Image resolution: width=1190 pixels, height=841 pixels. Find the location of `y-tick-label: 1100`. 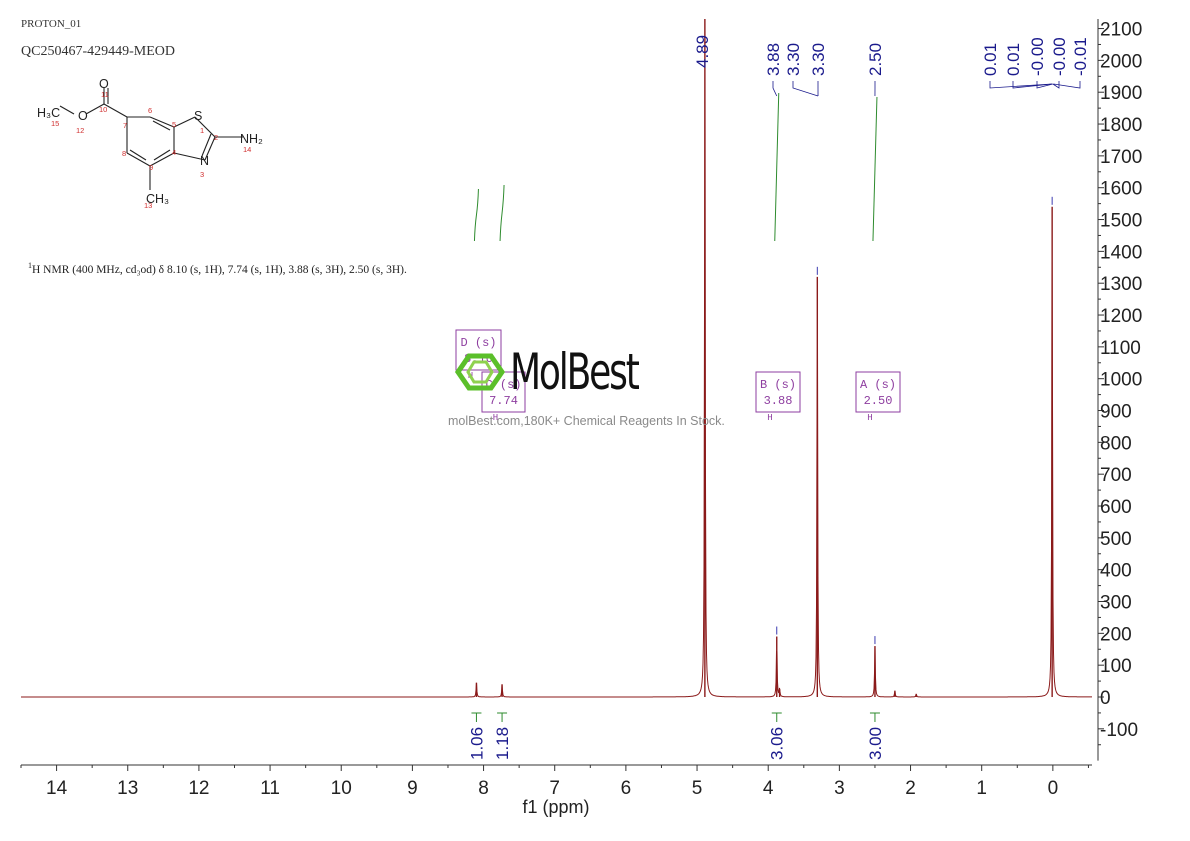

y-tick-label: 1100 is located at coordinates (1120, 348).